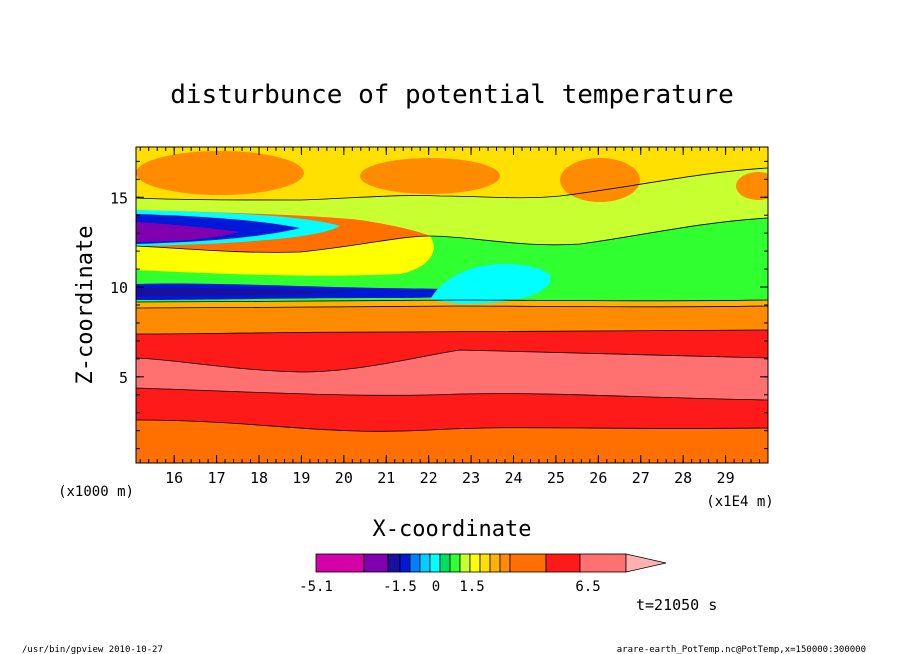 This screenshot has width=904, height=654. What do you see at coordinates (92, 649) in the screenshot?
I see `footer-left: /usr/bin/gpview 2010-10-27` at bounding box center [92, 649].